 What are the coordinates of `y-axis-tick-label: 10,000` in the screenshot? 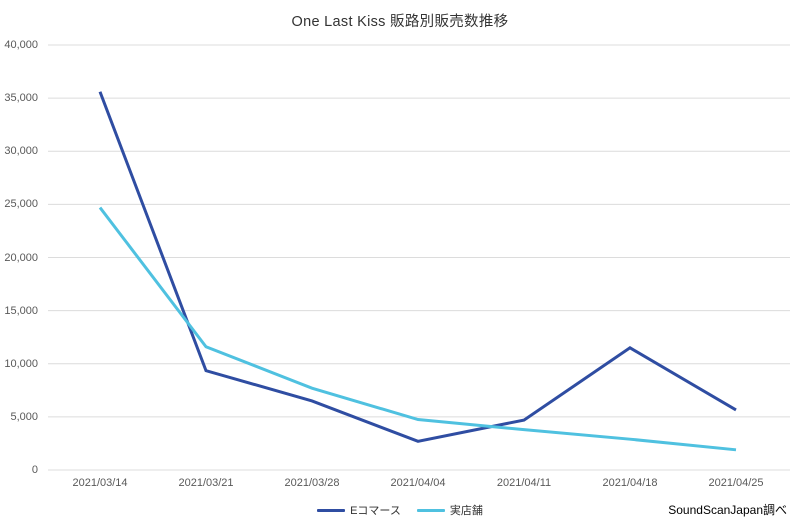 It's located at (21, 363).